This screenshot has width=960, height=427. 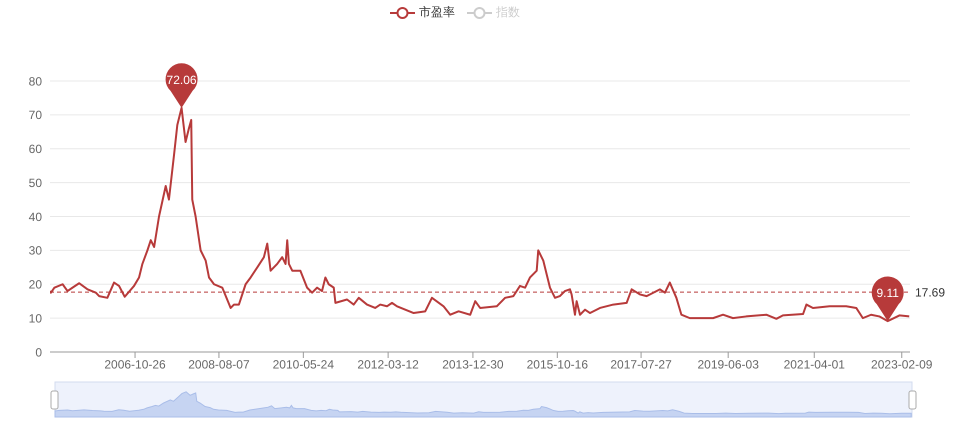 I want to click on x-tick-label: 2006-10-26, so click(x=135, y=365).